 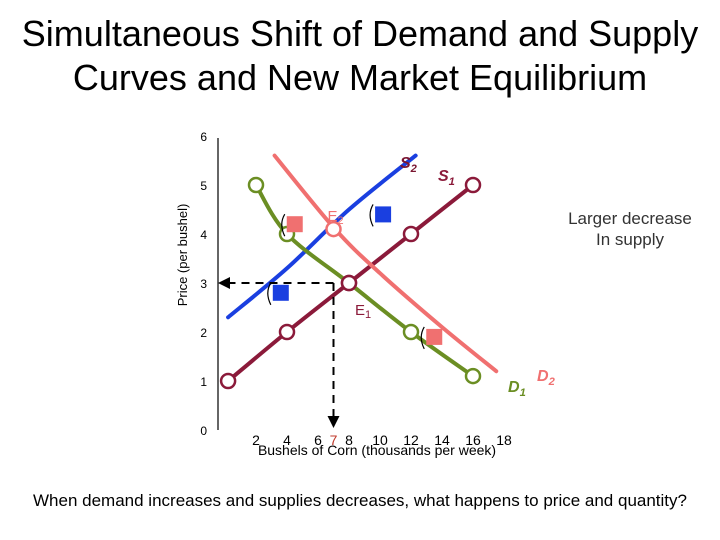 What do you see at coordinates (318, 440) in the screenshot?
I see `x-tick-label: 6` at bounding box center [318, 440].